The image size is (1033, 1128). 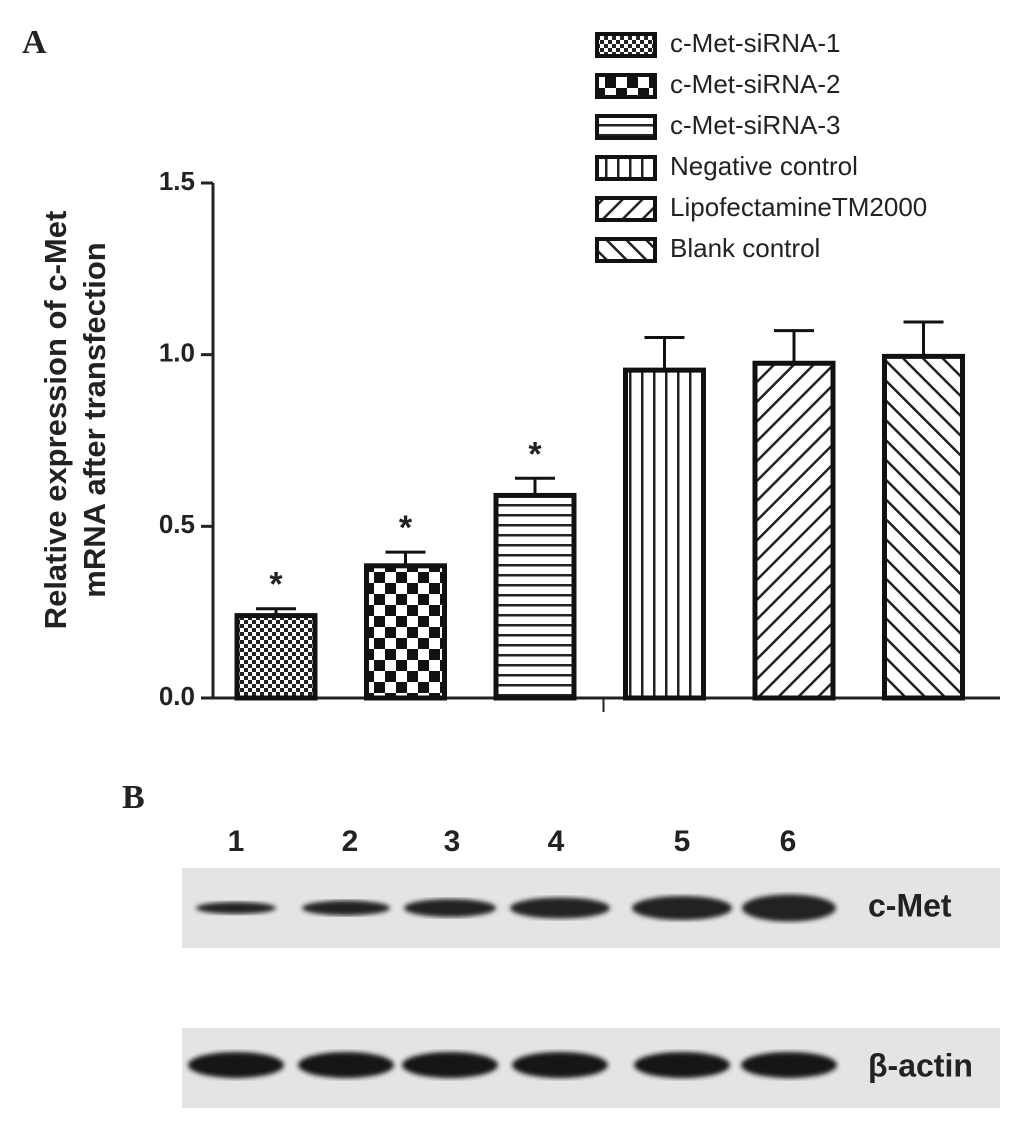 What do you see at coordinates (755, 43) in the screenshot?
I see `legend-label: c-Met-siRNA-1` at bounding box center [755, 43].